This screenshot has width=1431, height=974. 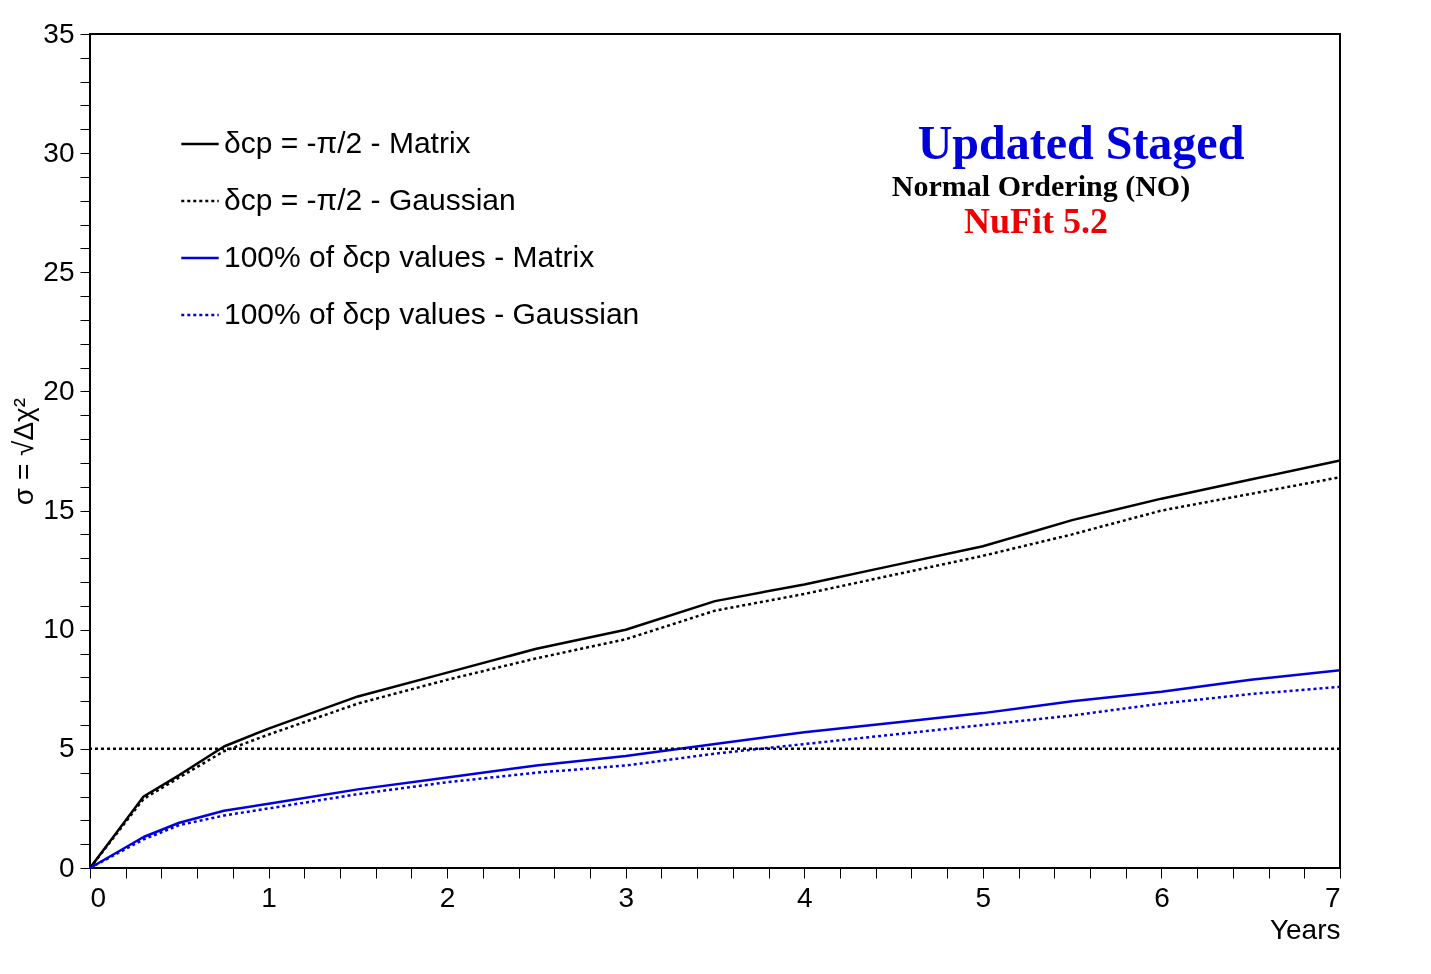 What do you see at coordinates (432, 313) in the screenshot?
I see `legend-label: 100% of δcp values - Gaussian` at bounding box center [432, 313].